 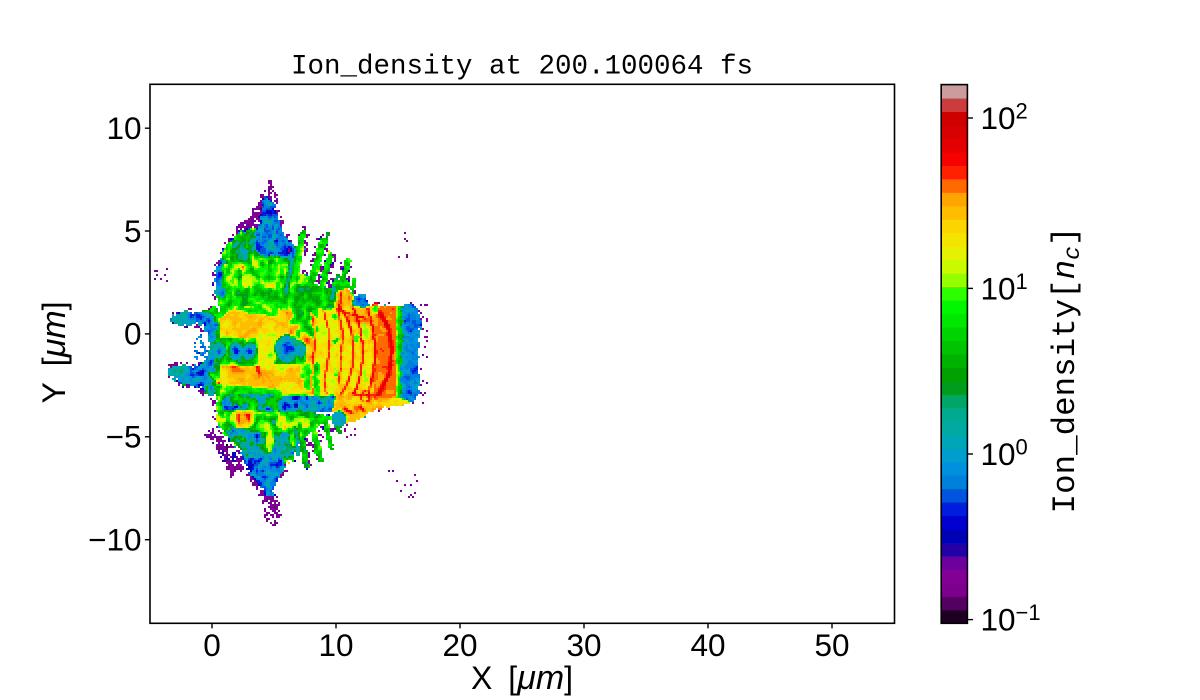 I want to click on svg-text: 20, so click(x=459, y=645).